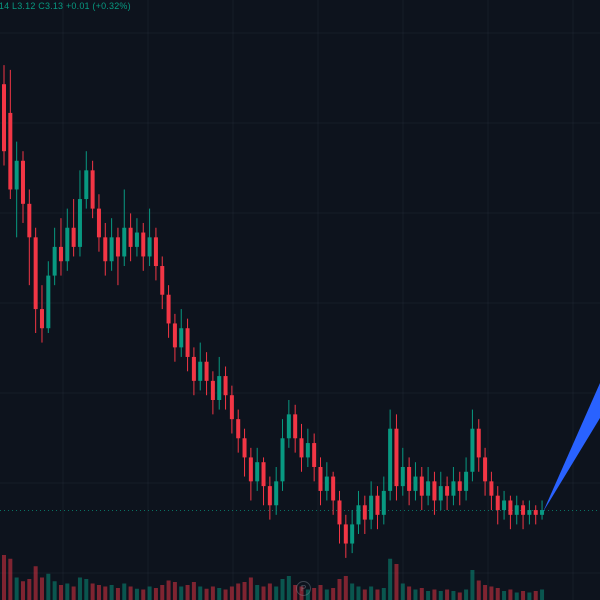  I want to click on watermark-letter: P, so click(303, 588).